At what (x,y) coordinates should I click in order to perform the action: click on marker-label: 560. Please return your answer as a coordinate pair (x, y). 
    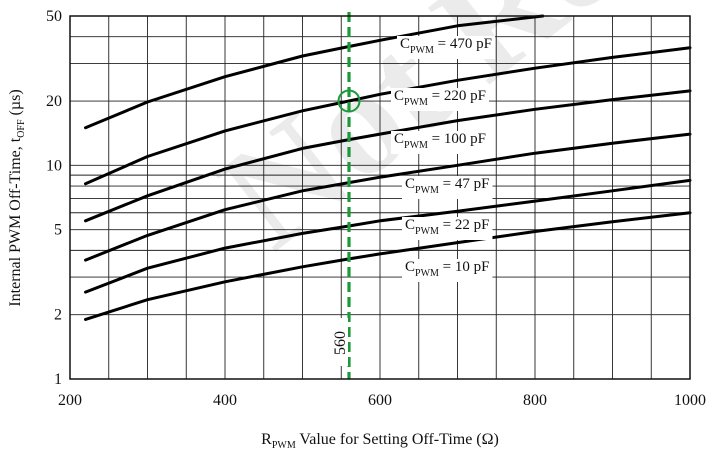
    Looking at the image, I should click on (340, 343).